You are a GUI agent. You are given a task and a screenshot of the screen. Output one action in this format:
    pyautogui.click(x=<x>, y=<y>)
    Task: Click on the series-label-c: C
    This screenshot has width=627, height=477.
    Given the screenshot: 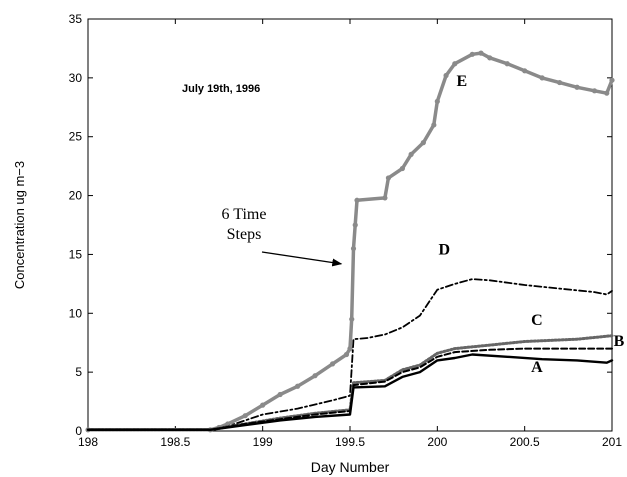 What is the action you would take?
    pyautogui.click(x=537, y=320)
    